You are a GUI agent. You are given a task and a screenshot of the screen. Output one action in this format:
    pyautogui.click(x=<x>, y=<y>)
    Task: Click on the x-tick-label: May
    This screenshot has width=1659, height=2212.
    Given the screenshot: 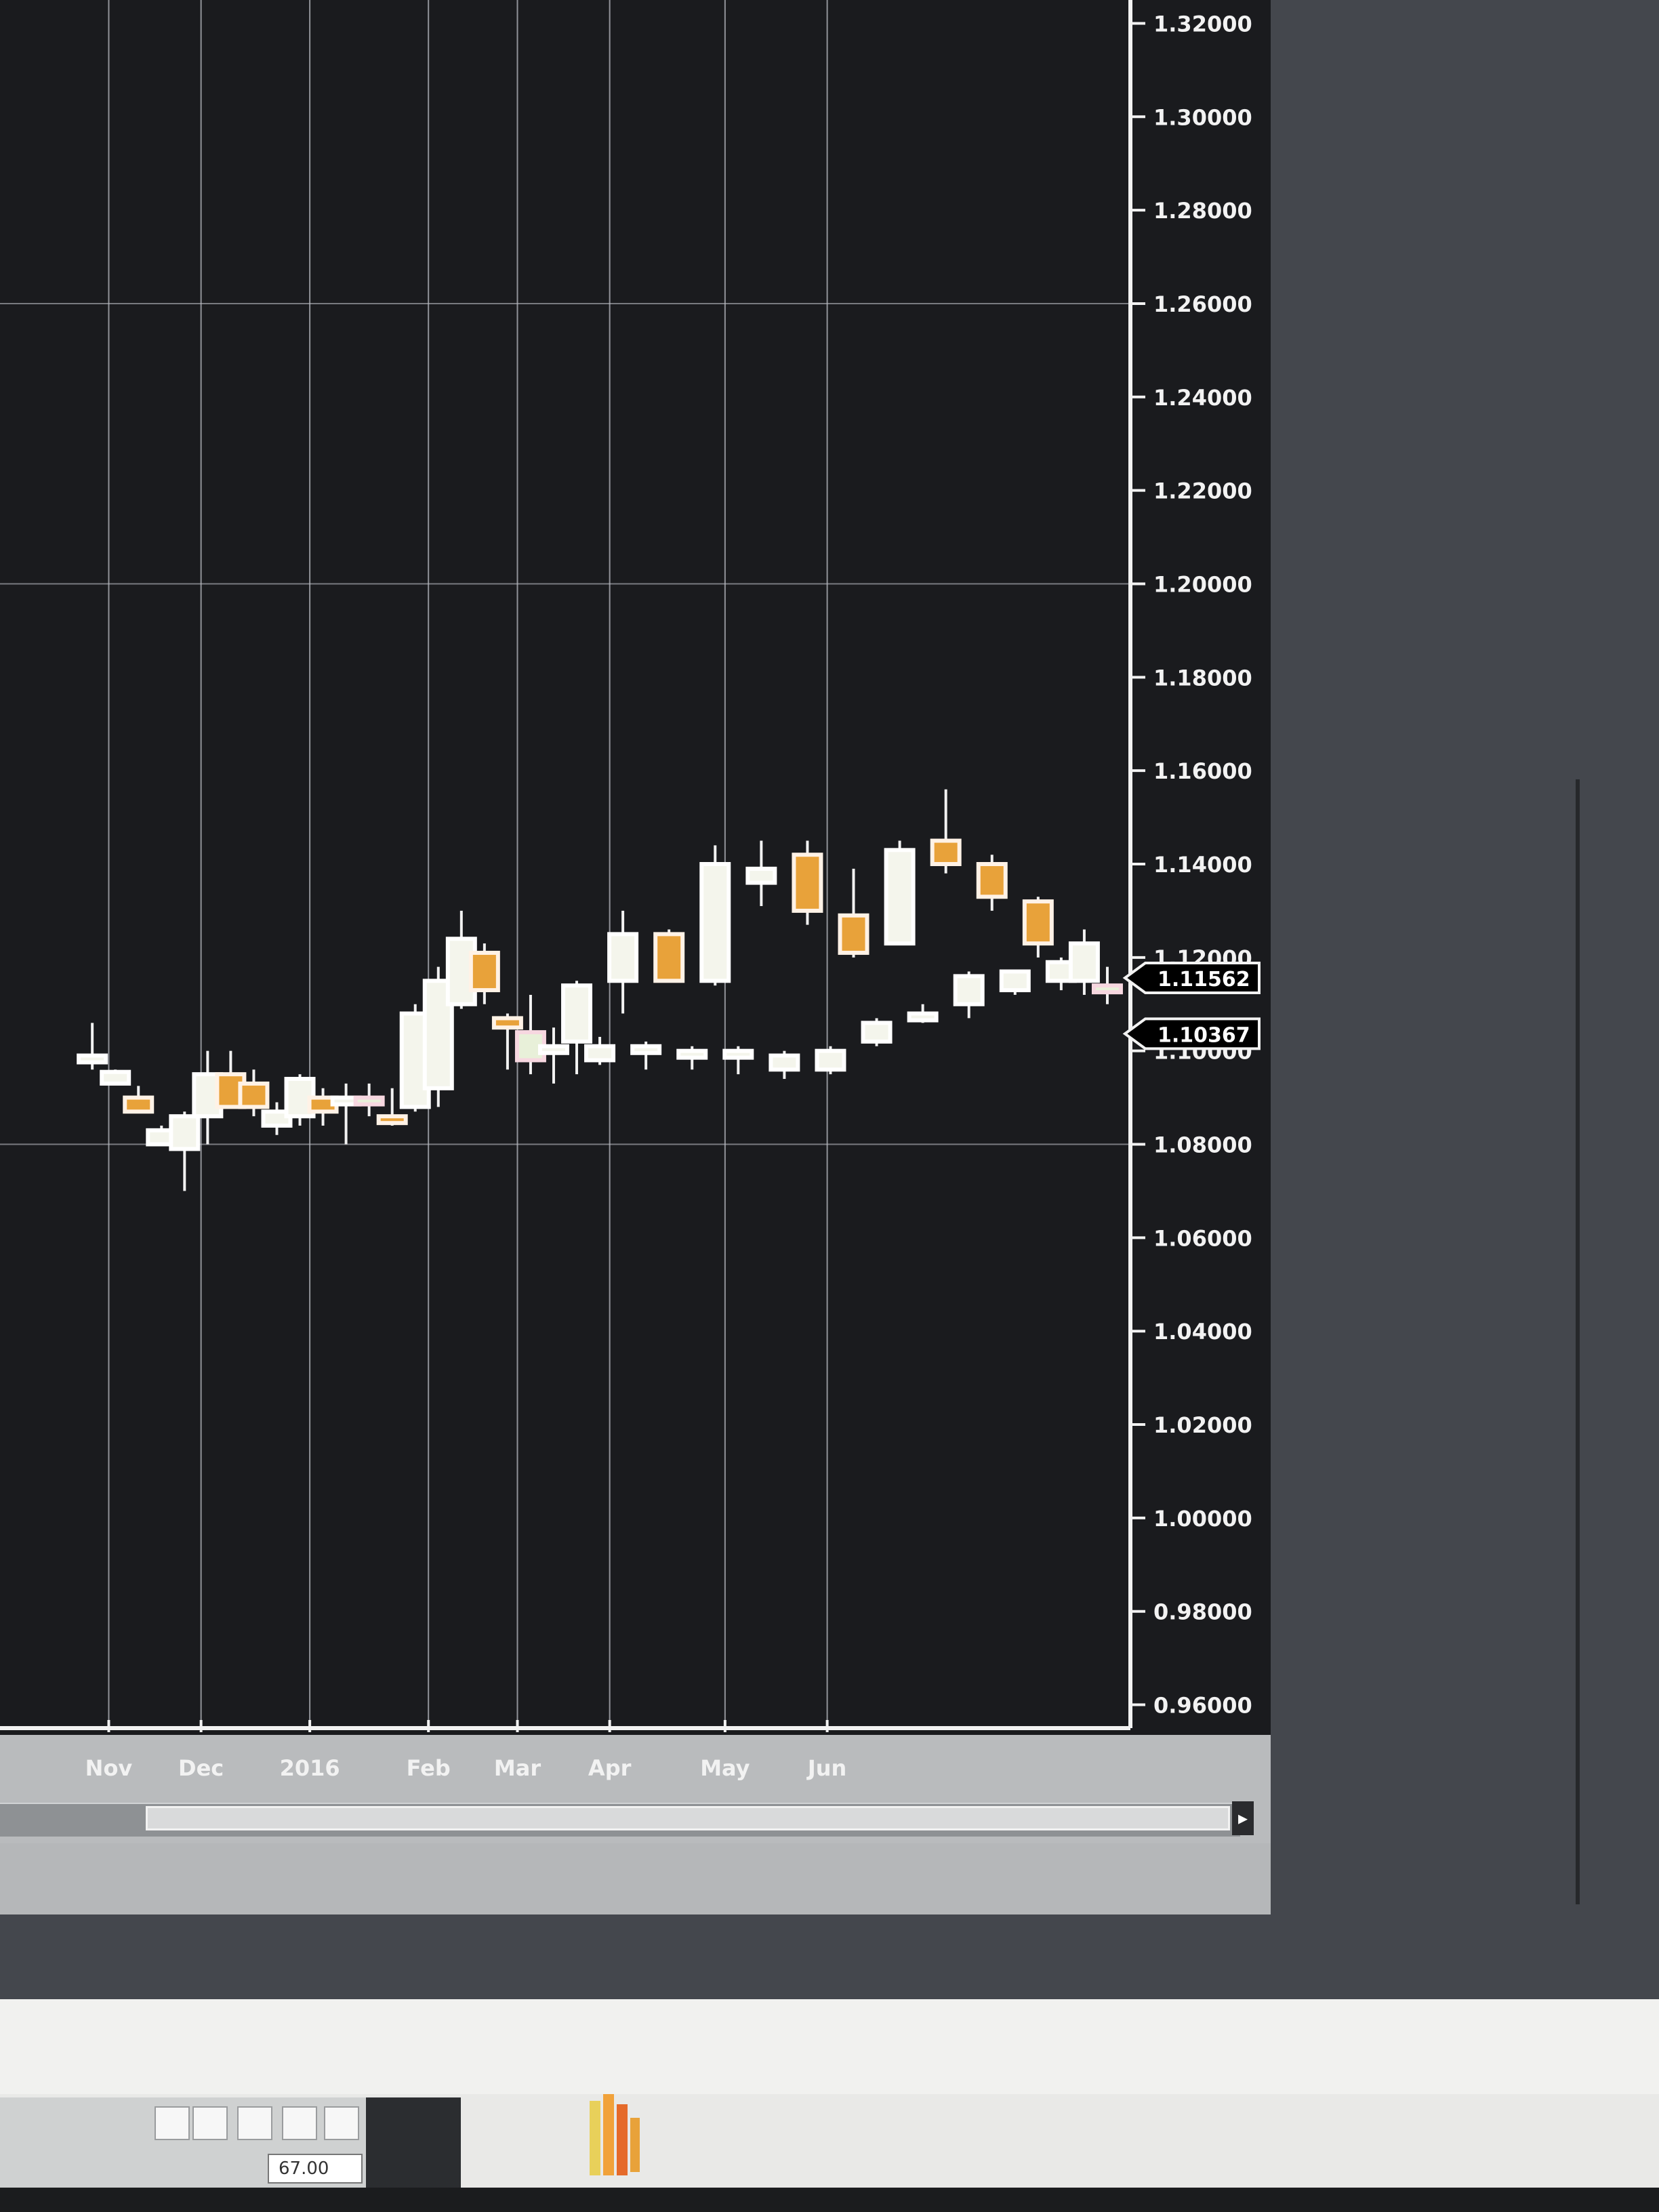 What is the action you would take?
    pyautogui.click(x=725, y=1768)
    